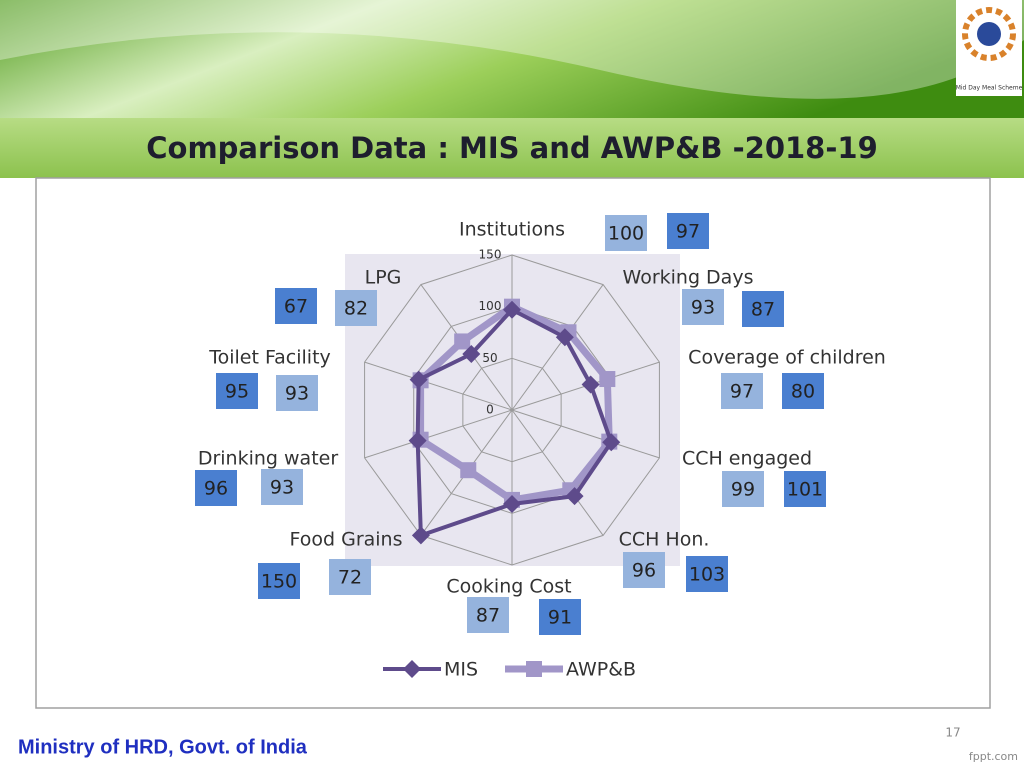 The image size is (1024, 772). I want to click on data-label: 80, so click(803, 392).